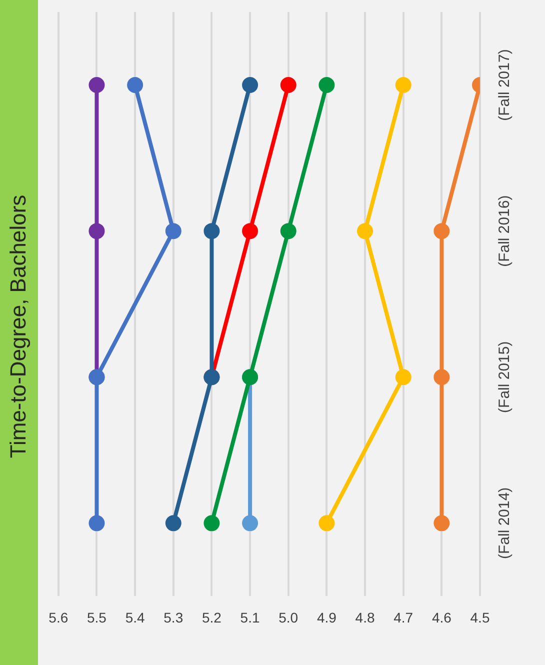  What do you see at coordinates (442, 617) in the screenshot?
I see `x-tick-label: 4.6` at bounding box center [442, 617].